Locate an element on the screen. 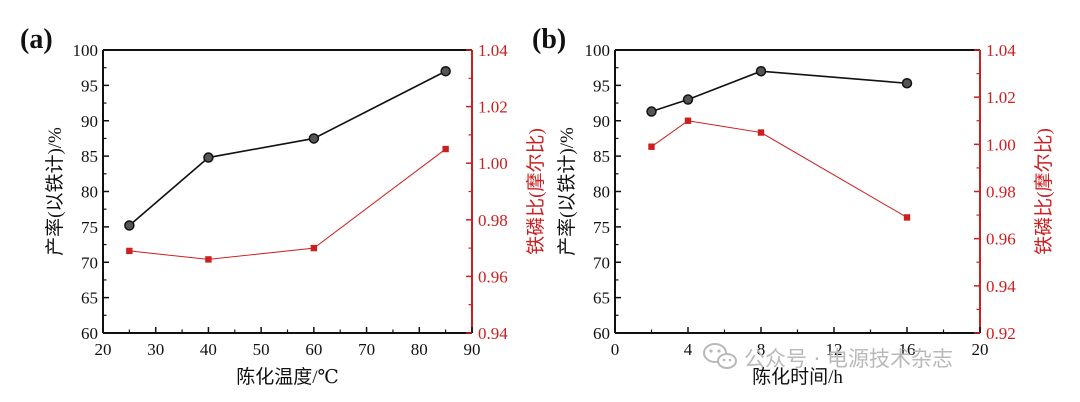 Image resolution: width=1080 pixels, height=402 pixels. watermark: 公众号 · 电源技术杂志 is located at coordinates (828, 357).